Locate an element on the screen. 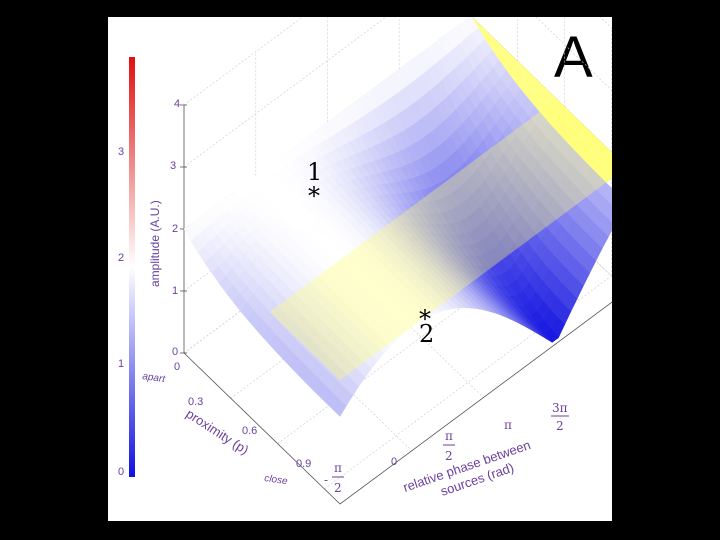  marker-1: 1 * is located at coordinates (314, 184).